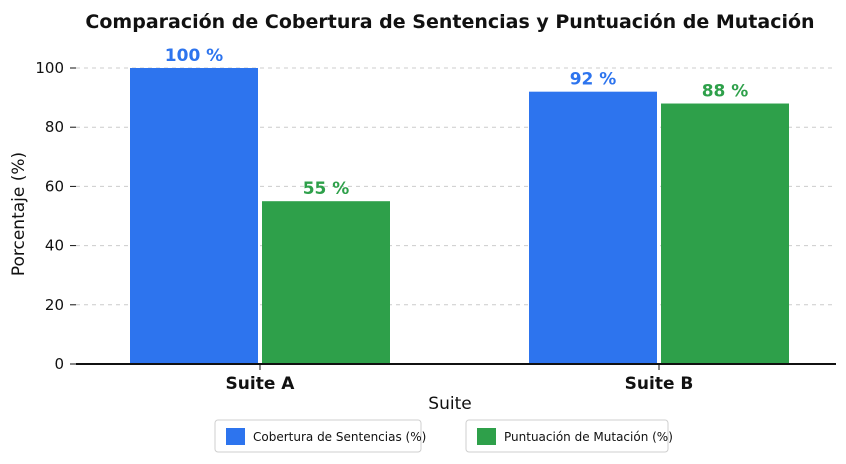 The image size is (846, 464). I want to click on y-tick-label-2: 40, so click(54, 246).